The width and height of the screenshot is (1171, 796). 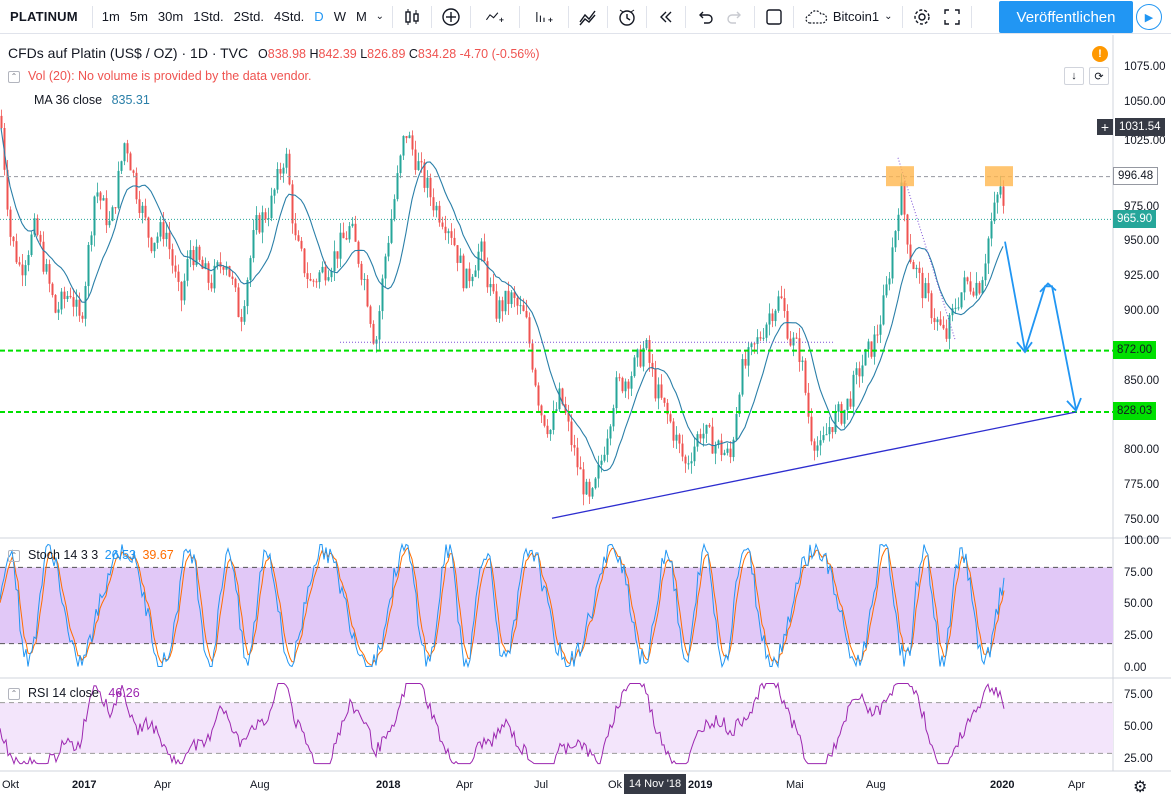 What do you see at coordinates (91, 555) in the screenshot?
I see `stoch-legend: ⌃ Stoch 14 3 3 26.53 39.67` at bounding box center [91, 555].